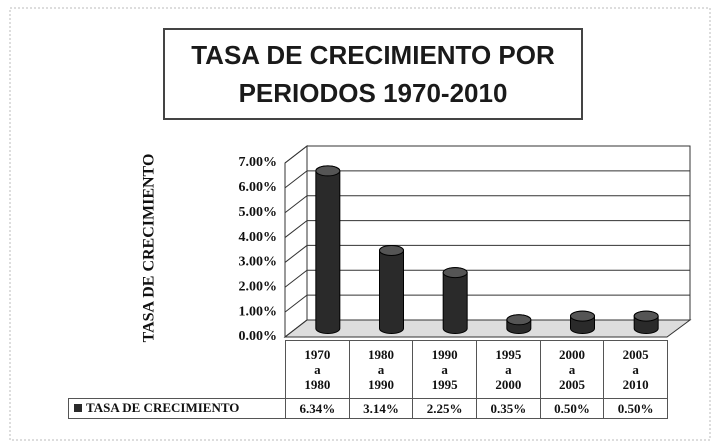 This screenshot has width=720, height=446. I want to click on data-label: 0.35%, so click(508, 408).